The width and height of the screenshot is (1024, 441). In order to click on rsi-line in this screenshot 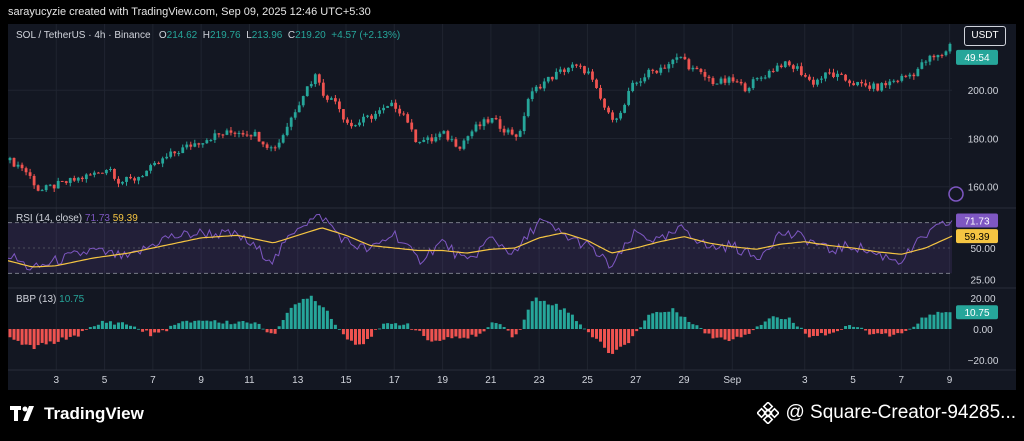, I will do `click(480, 242)`.